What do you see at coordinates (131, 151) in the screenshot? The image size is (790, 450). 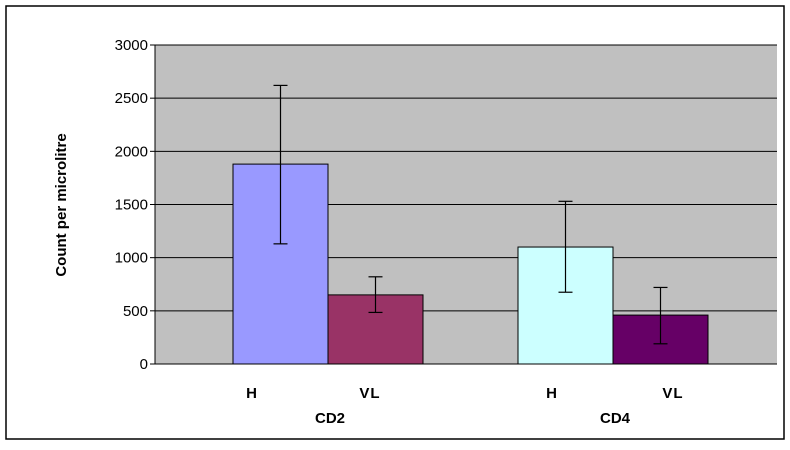 I see `y-tick-label: 2000` at bounding box center [131, 151].